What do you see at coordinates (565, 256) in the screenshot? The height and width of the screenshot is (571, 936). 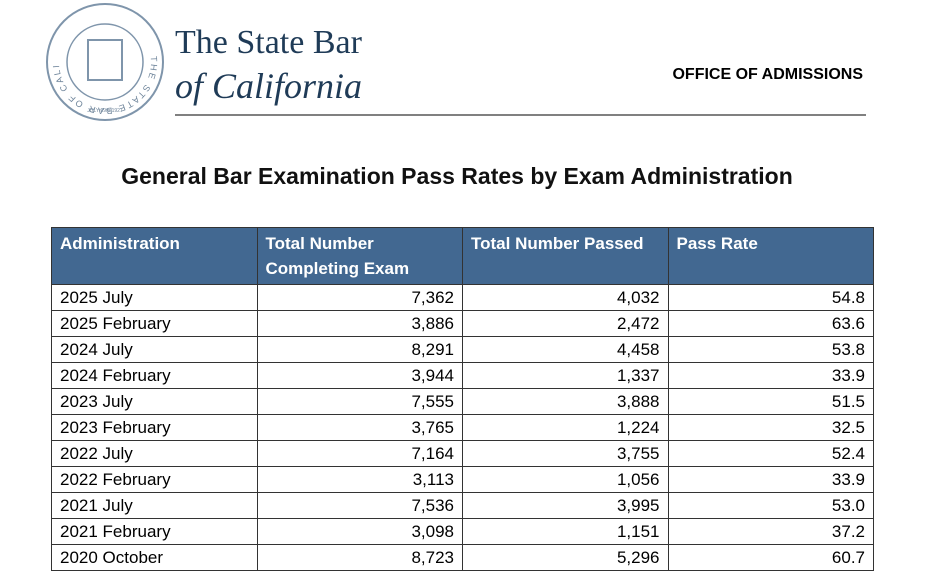 I see `column-header: Total Number Passed` at bounding box center [565, 256].